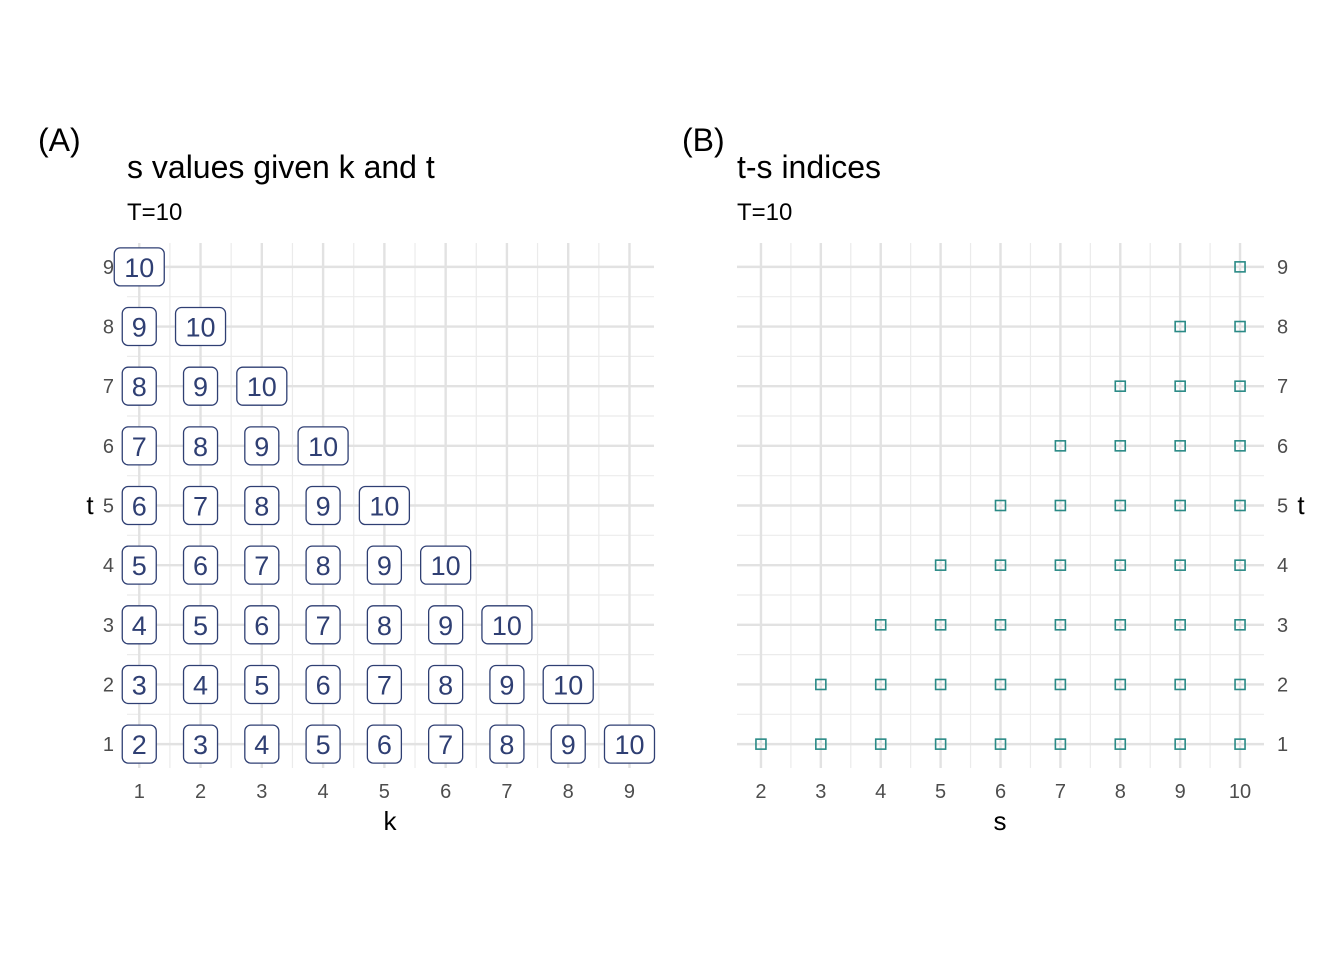  What do you see at coordinates (281, 167) in the screenshot?
I see `panel-a-title: s values given k and t` at bounding box center [281, 167].